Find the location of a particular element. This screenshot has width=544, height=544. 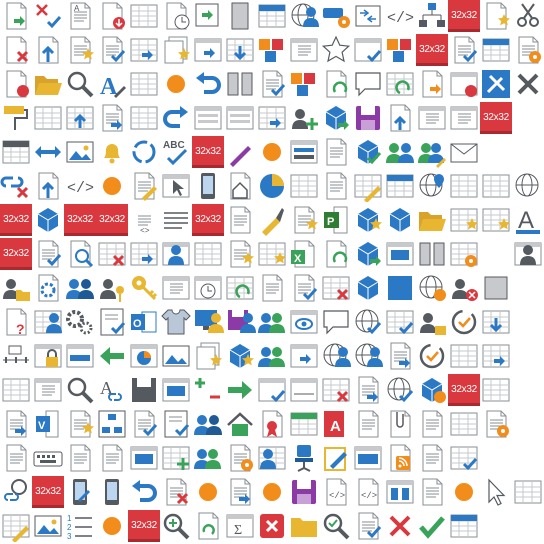

square-green-arrow-icon is located at coordinates (208, 16).